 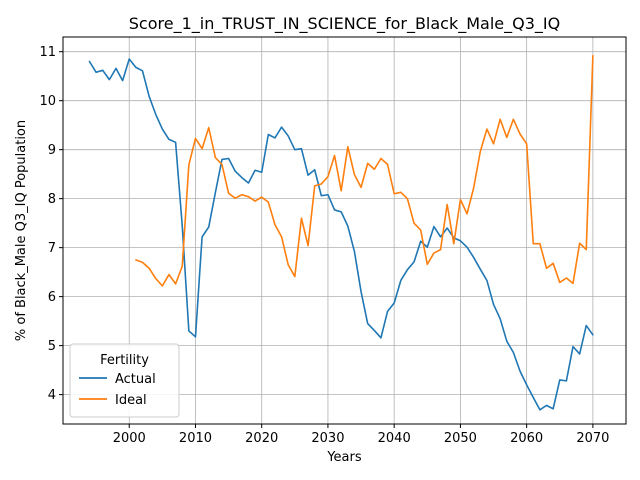 I want to click on y-tick-label: 8, so click(x=52, y=199).